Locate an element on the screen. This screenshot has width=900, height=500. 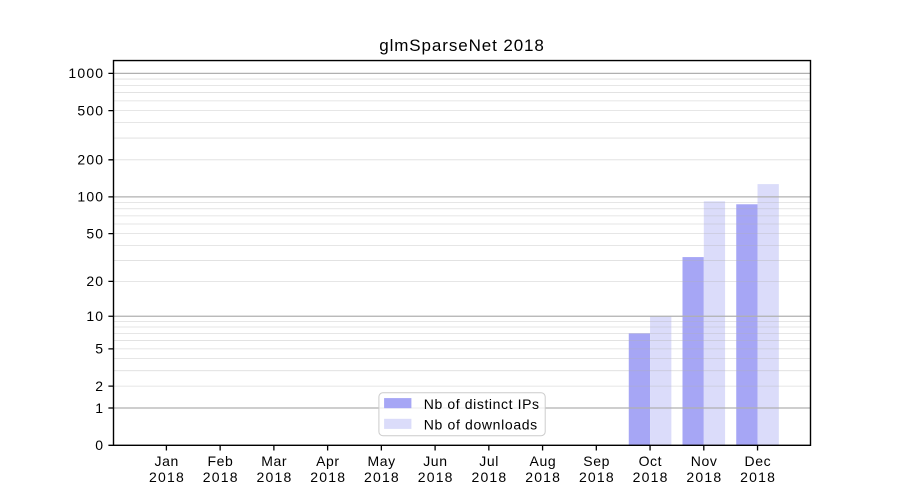
svg-text: glmSparseNet 2018 is located at coordinates (462, 45).